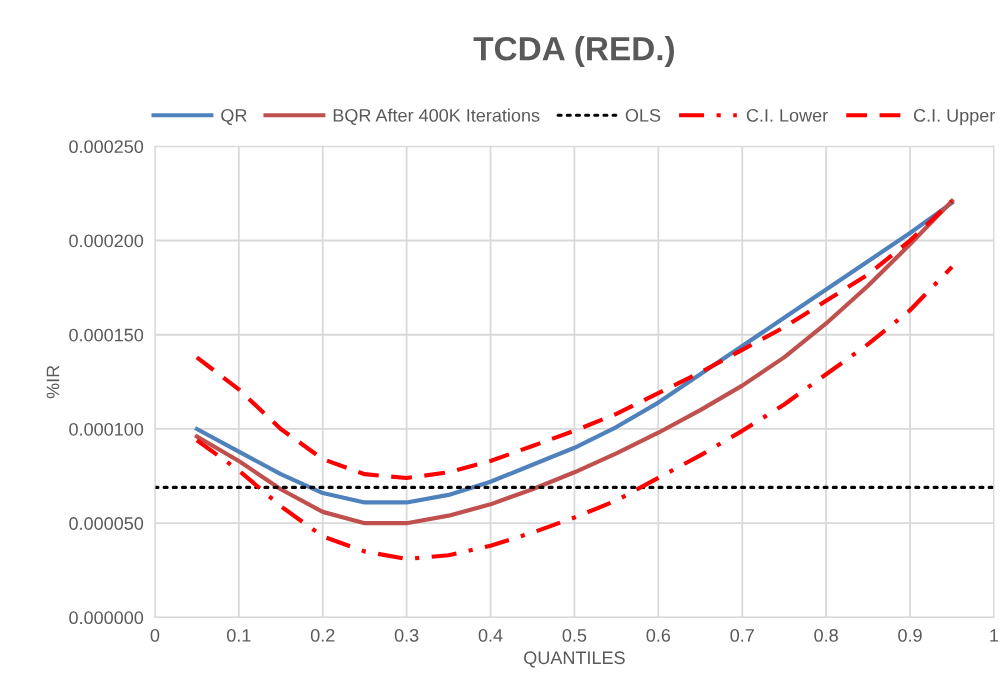 Image resolution: width=1006 pixels, height=700 pixels. I want to click on x-tick-label: 0.7, so click(742, 635).